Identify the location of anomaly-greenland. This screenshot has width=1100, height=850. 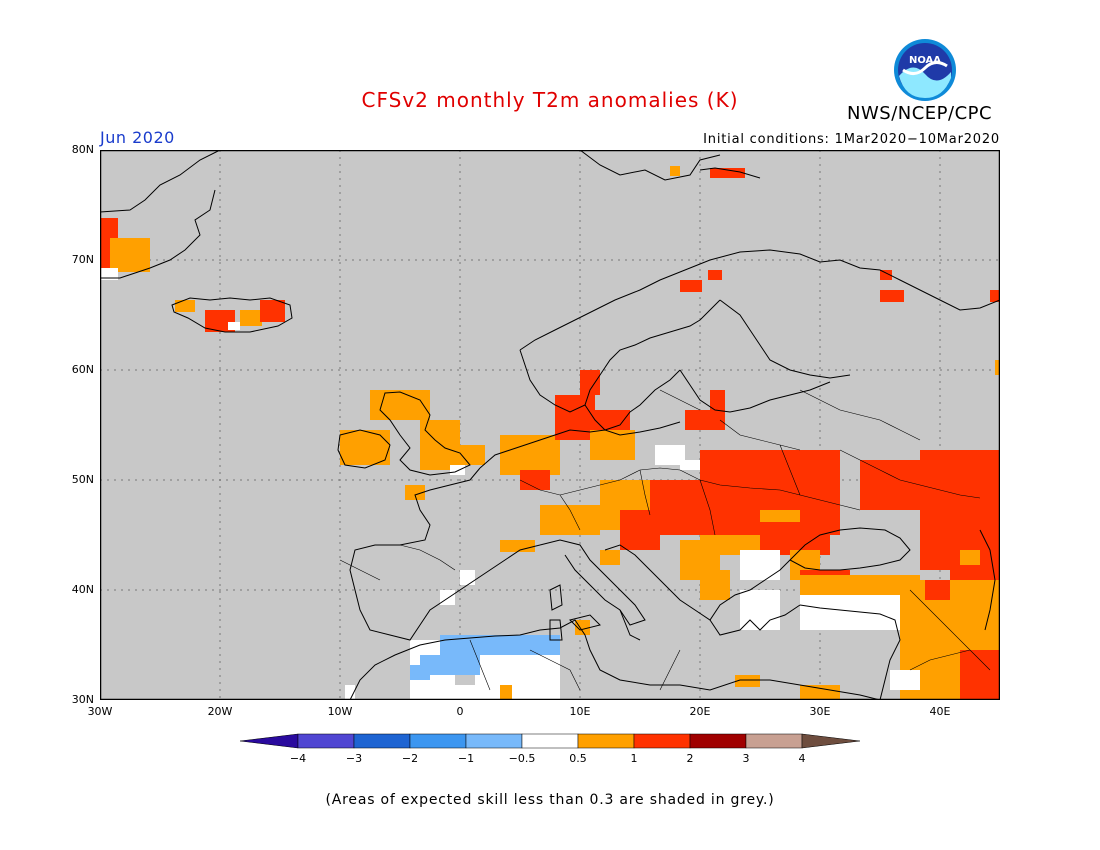
(125, 249).